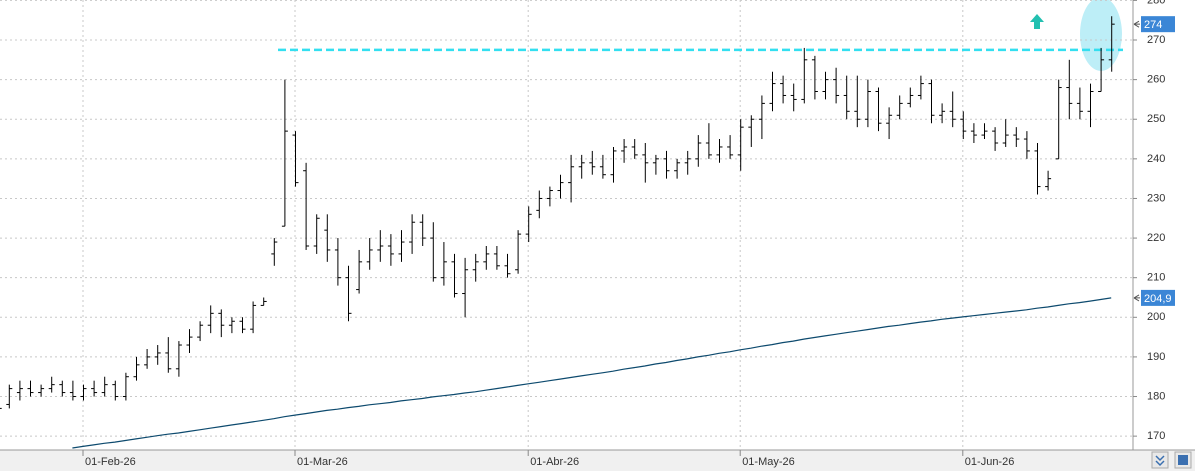 This screenshot has height=471, width=1195. What do you see at coordinates (1156, 238) in the screenshot?
I see `y-tick-label: 220` at bounding box center [1156, 238].